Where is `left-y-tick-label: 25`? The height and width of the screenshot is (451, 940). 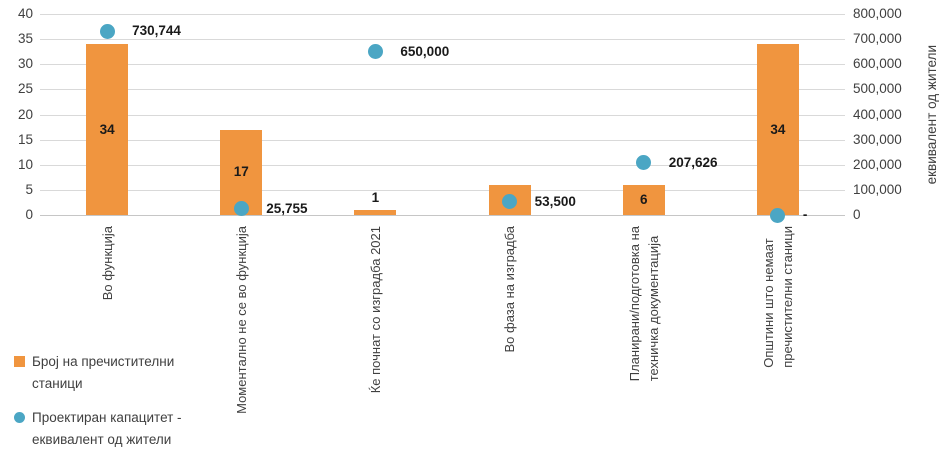
left-y-tick-label: 25 is located at coordinates (25, 89).